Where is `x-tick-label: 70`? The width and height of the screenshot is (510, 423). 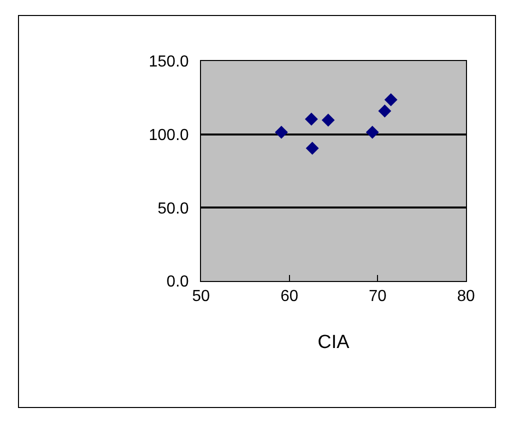 x-tick-label: 70 is located at coordinates (377, 297).